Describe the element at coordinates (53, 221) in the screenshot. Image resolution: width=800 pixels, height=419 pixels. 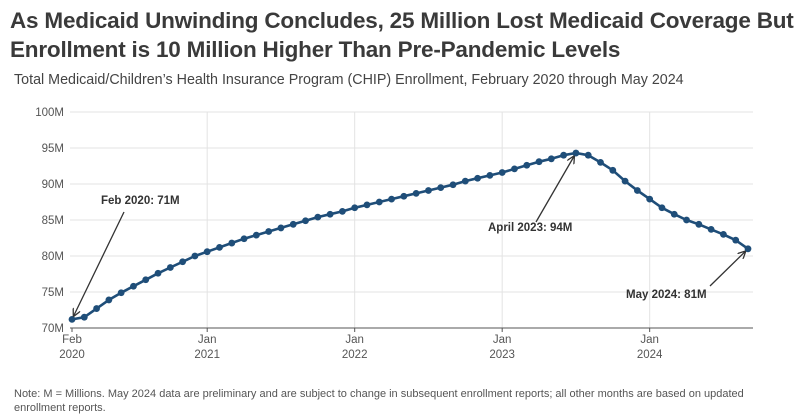
I see `y-tick-label: 85M` at that location.